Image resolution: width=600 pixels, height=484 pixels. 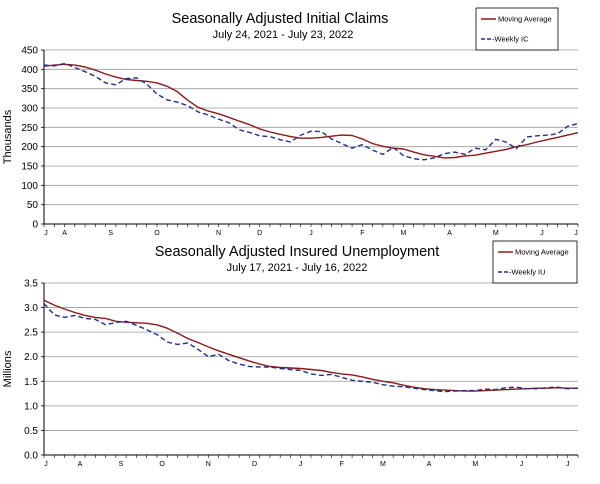 What do you see at coordinates (31, 431) in the screenshot?
I see `y-tick-label: 0.5` at bounding box center [31, 431].